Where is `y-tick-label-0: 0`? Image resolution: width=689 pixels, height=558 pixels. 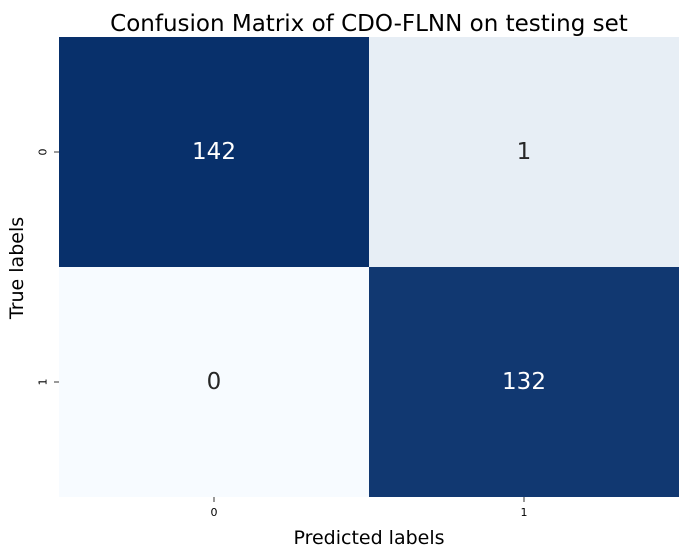
y-tick-label-0: 0 is located at coordinates (43, 152).